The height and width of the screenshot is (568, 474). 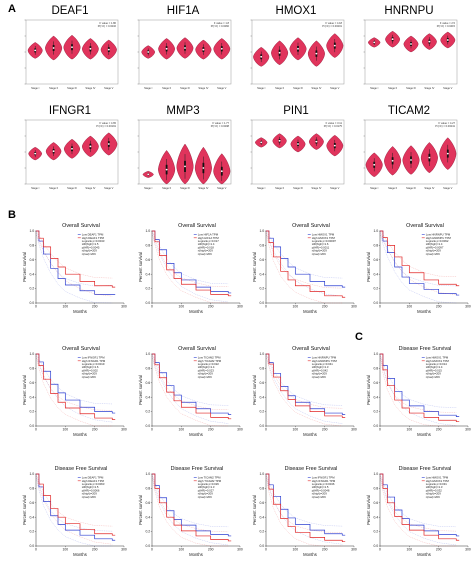 What do you see at coordinates (94, 361) in the screenshot?
I see `km-legend-entry: High IFNGR1 TPM` at bounding box center [94, 361].